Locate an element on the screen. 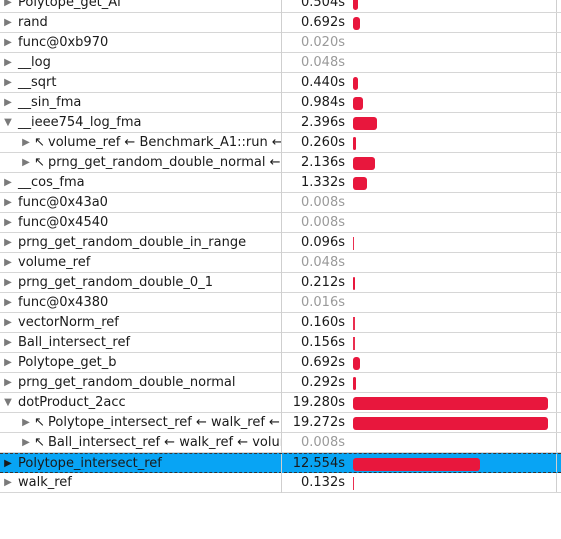 The width and height of the screenshot is (561, 539). table-row: ▶ prng_get_random_double_in_range 0.096s is located at coordinates (280, 243).